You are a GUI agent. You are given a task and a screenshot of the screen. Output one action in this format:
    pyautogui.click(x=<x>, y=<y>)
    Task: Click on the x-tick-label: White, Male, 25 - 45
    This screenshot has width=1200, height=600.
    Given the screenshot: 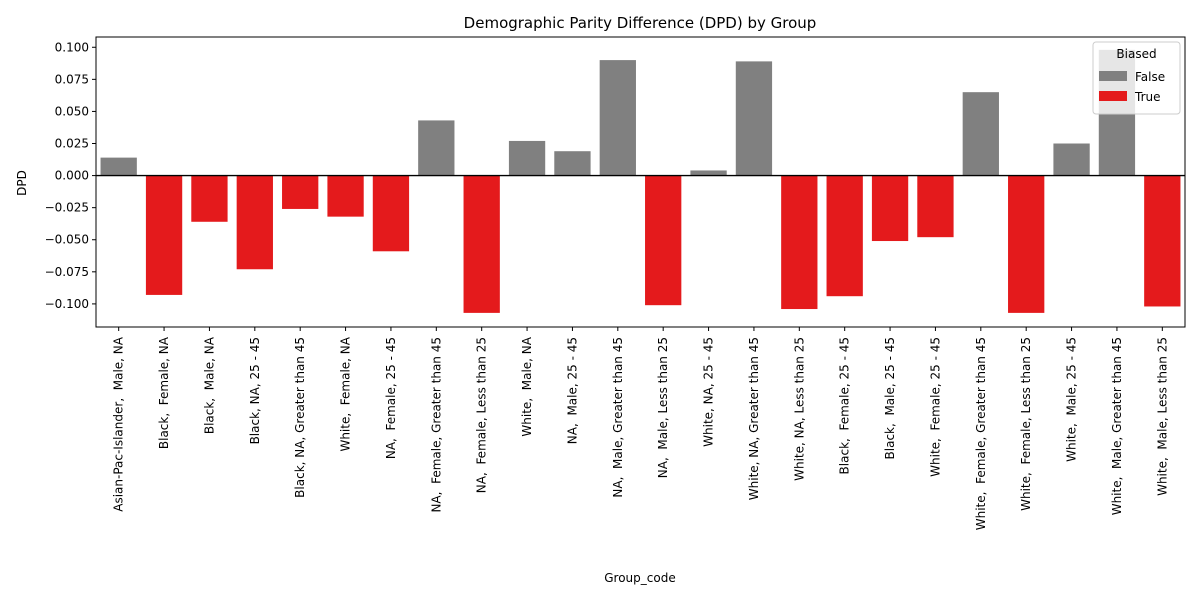 What is the action you would take?
    pyautogui.click(x=1072, y=399)
    